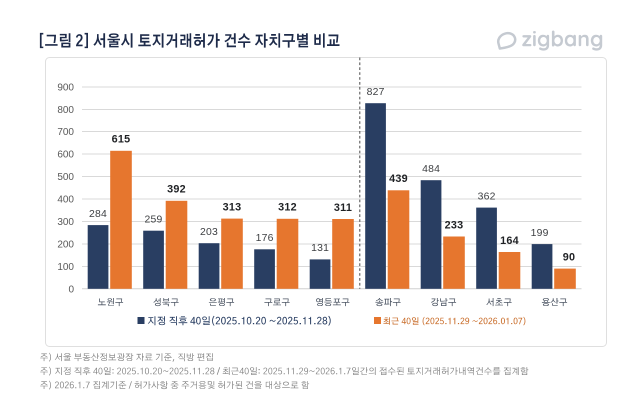 The width and height of the screenshot is (640, 418). Describe the element at coordinates (540, 233) in the screenshot. I see `svg-text: 199` at that location.